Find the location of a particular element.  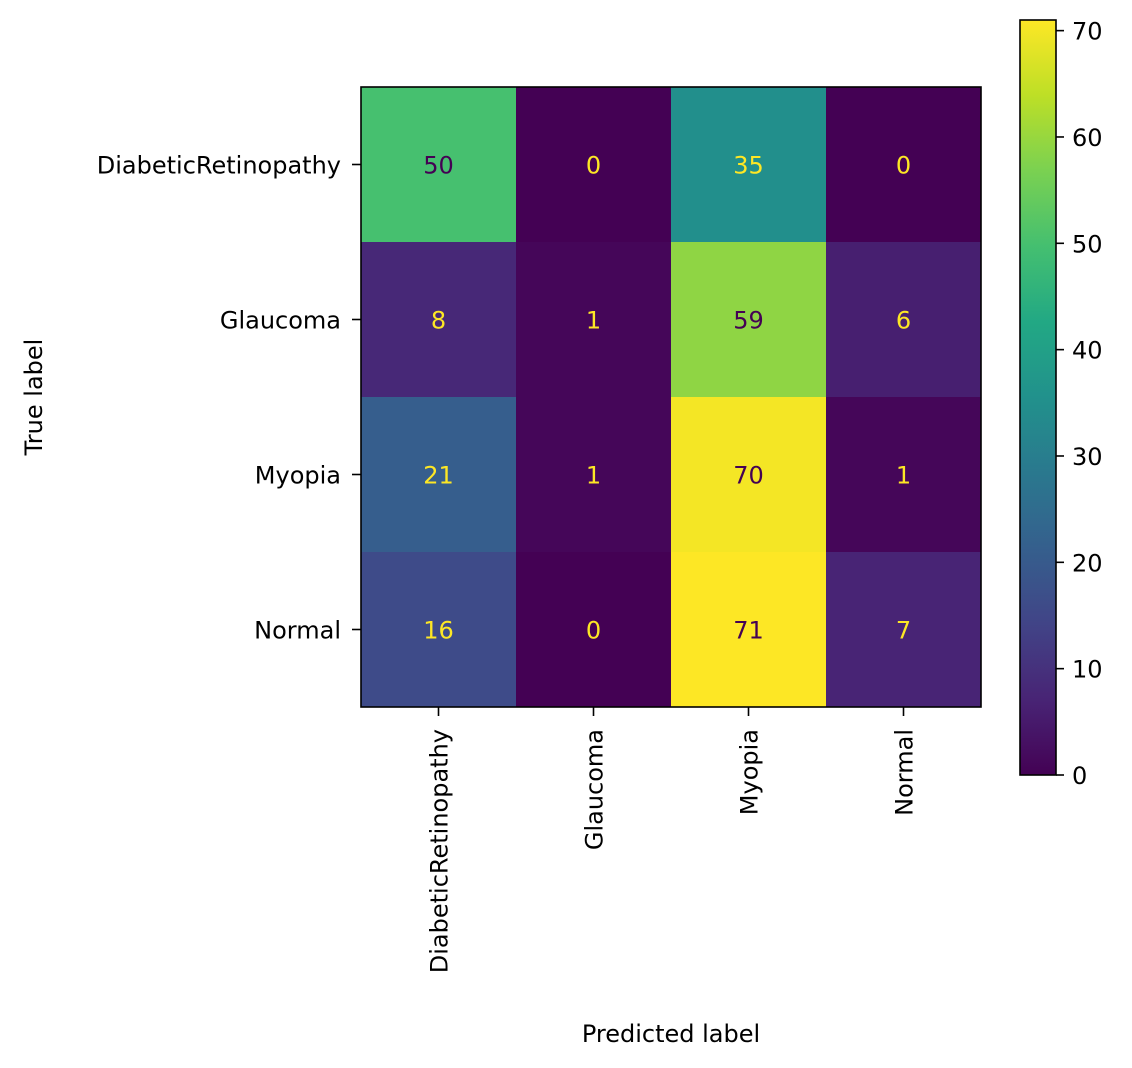

colorbar-tick-label: 50 is located at coordinates (1087, 244).